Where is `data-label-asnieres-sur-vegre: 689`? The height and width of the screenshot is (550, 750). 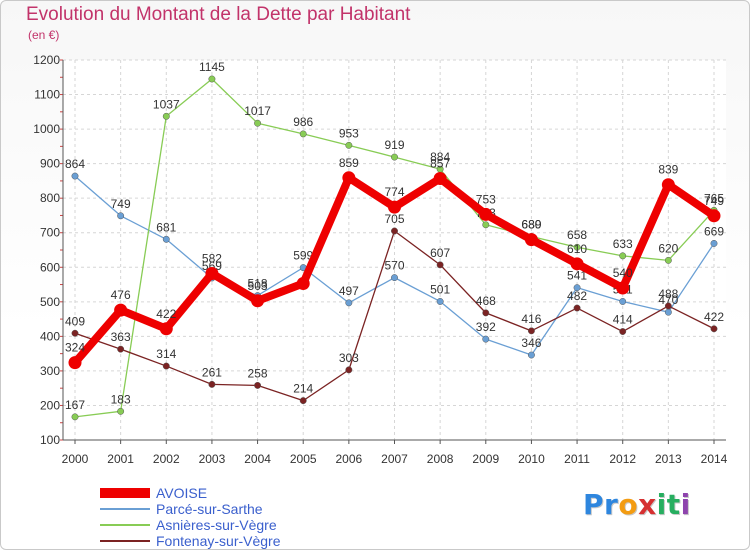 data-label-asnieres-sur-vegre: 689 is located at coordinates (531, 225).